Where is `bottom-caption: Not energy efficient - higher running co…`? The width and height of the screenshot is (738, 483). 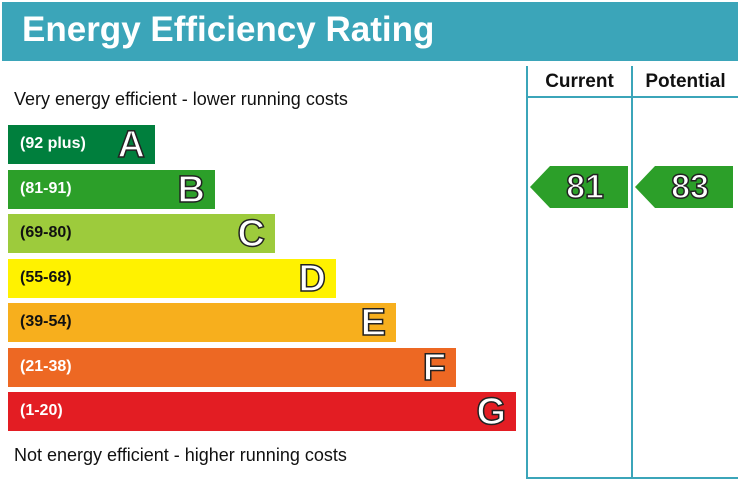 bottom-caption: Not energy efficient - higher running co… is located at coordinates (180, 455).